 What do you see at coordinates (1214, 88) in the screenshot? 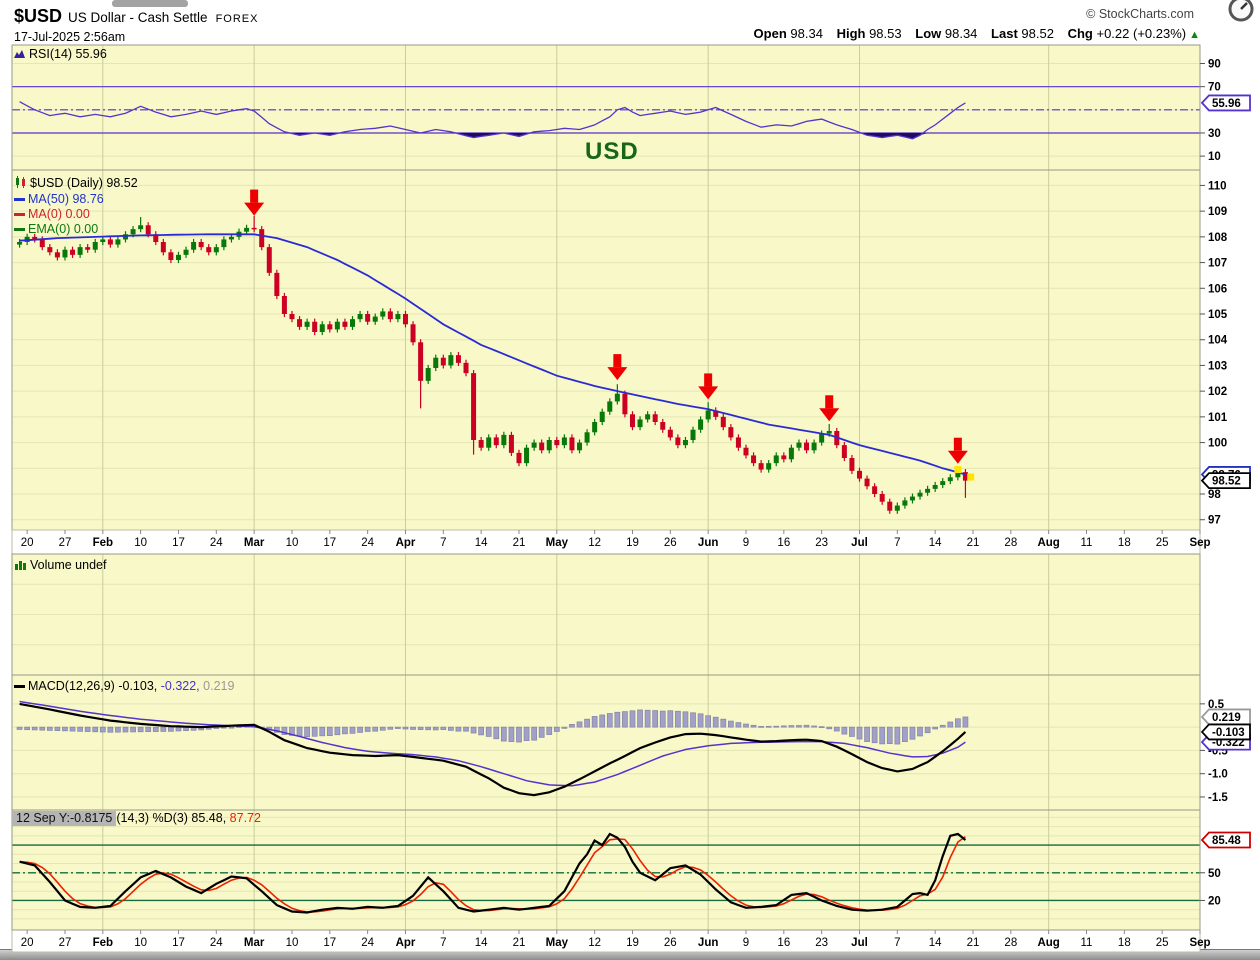
I see `svg-text: 70` at bounding box center [1214, 88].